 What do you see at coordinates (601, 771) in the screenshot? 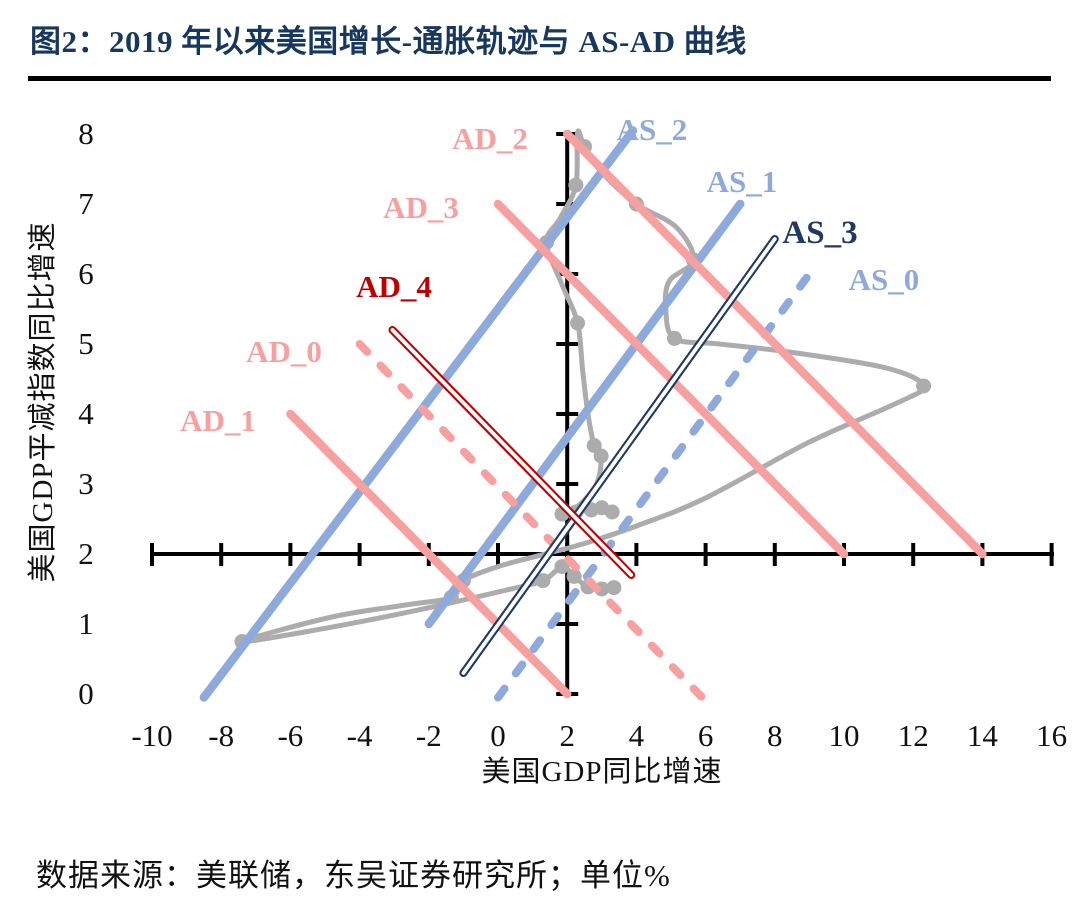
I see `x-axis-title: 美国GDP同比增速` at bounding box center [601, 771].